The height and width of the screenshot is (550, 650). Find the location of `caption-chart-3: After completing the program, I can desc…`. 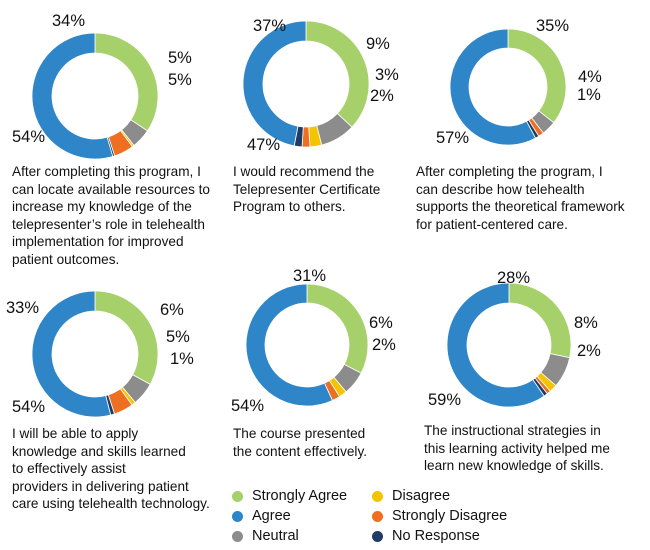

caption-chart-3: After completing the program, I can desc… is located at coordinates (520, 198).